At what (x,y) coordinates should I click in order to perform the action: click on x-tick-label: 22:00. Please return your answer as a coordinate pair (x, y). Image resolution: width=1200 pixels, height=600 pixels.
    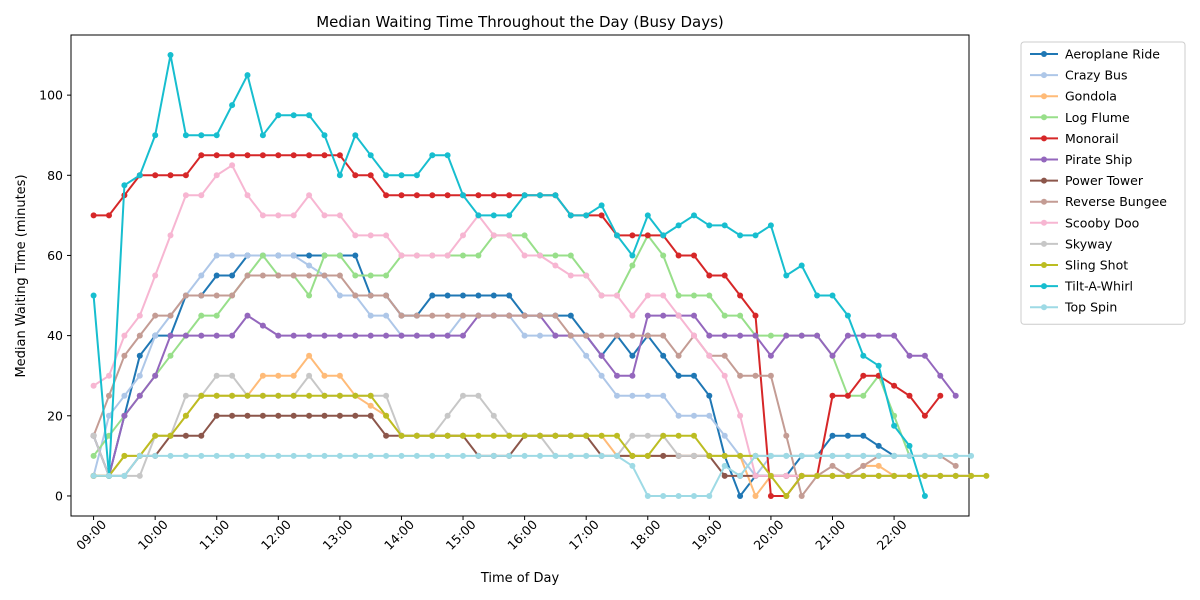
    Looking at the image, I should click on (892, 535).